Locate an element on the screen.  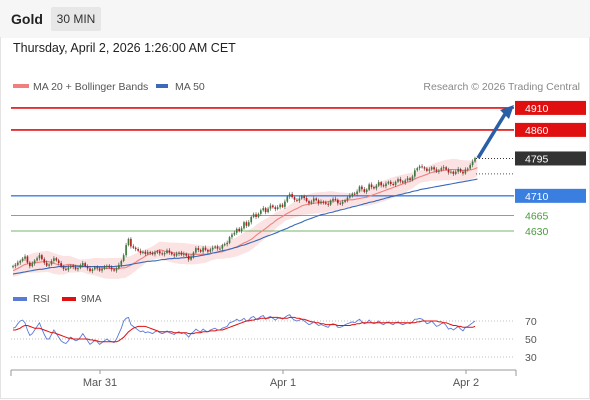
last-price-tag is located at coordinates (550, 158).